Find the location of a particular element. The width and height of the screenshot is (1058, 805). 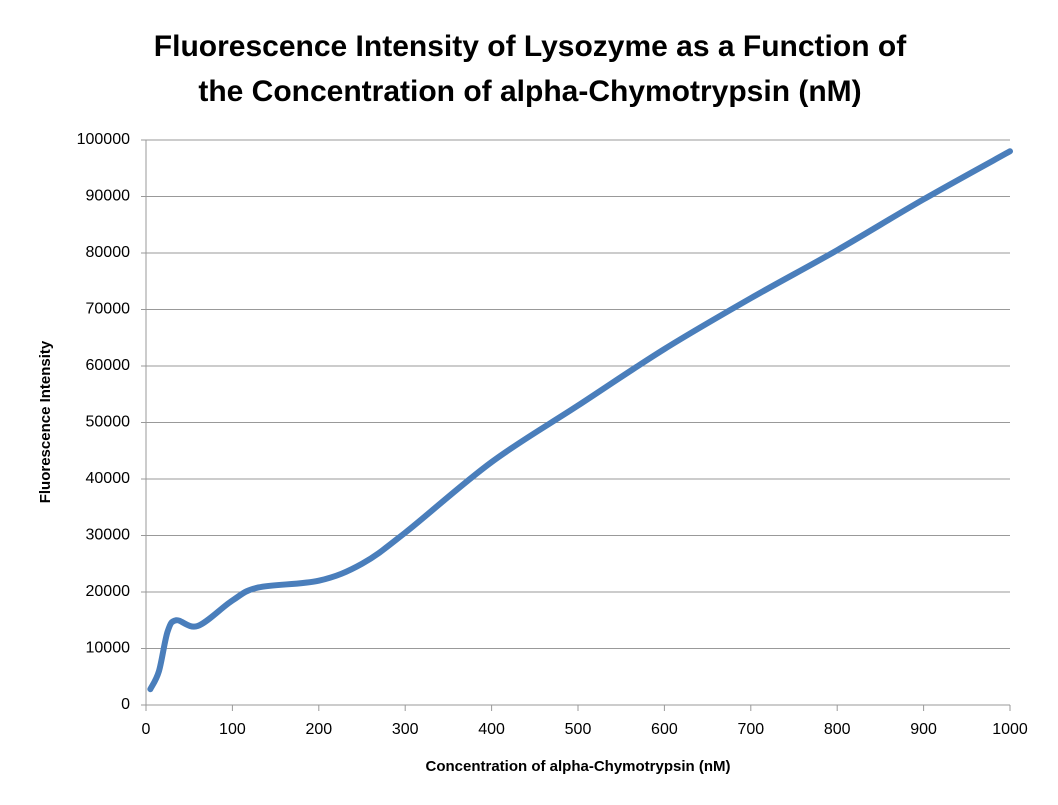

y-tick-label: 30000 is located at coordinates (108, 535).